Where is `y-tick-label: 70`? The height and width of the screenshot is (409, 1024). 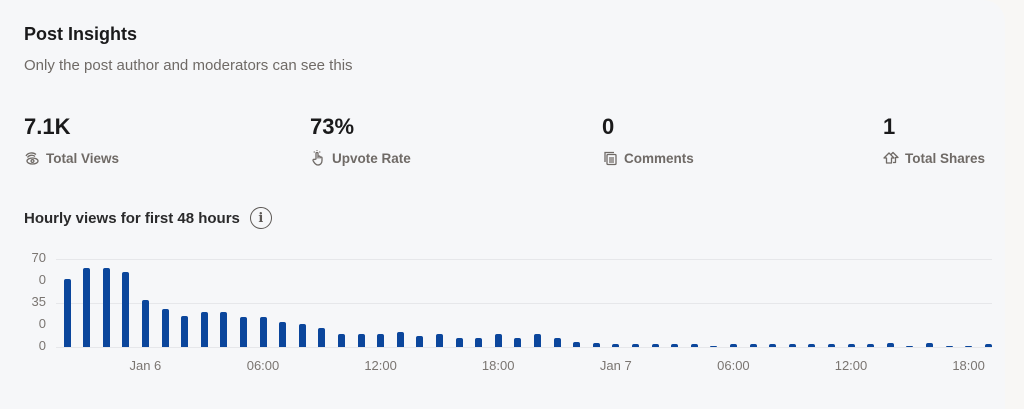
y-tick-label: 70 is located at coordinates (38, 257).